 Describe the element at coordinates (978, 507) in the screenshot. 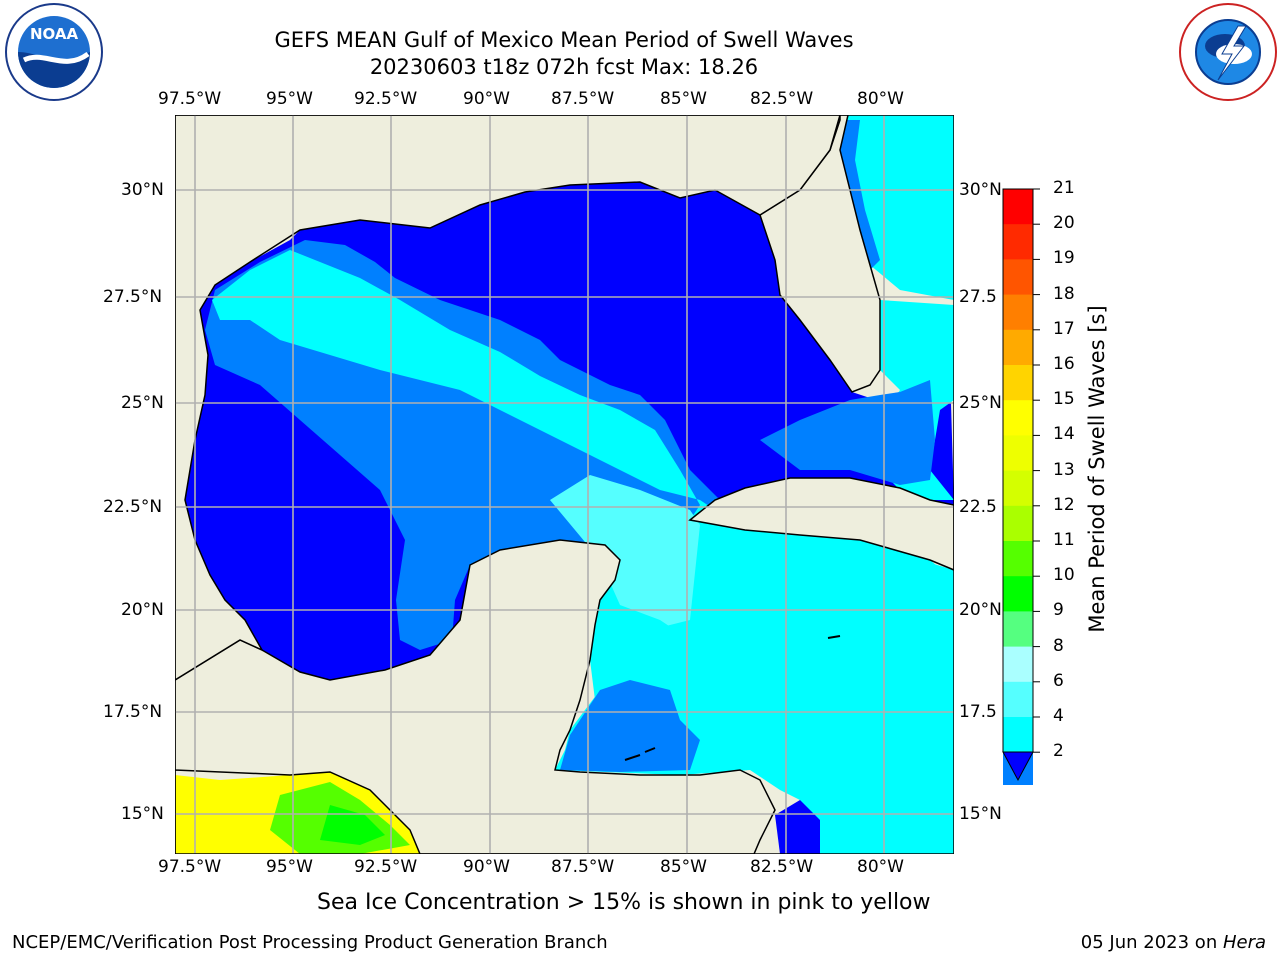

I see `lat-label-right: 22.5` at that location.